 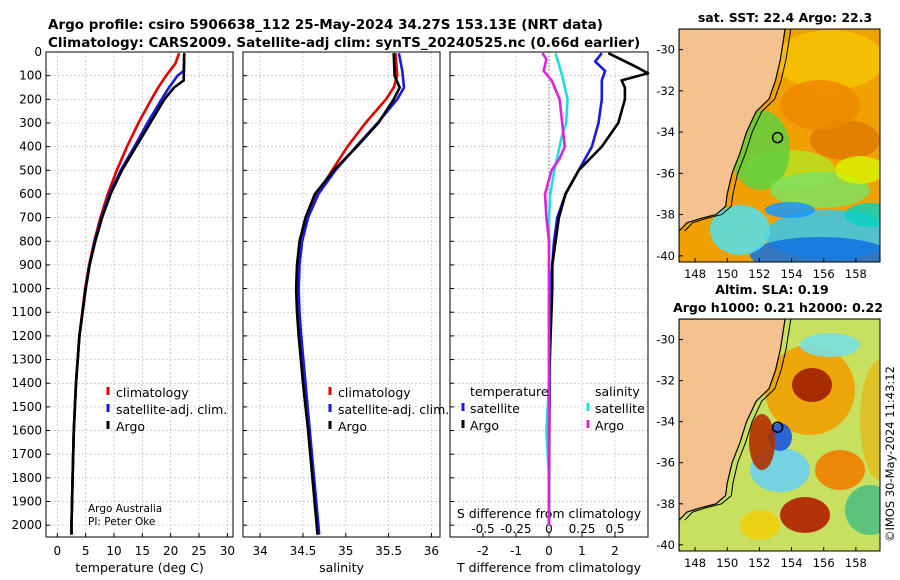 I want to click on map1-frame, so click(x=779, y=145).